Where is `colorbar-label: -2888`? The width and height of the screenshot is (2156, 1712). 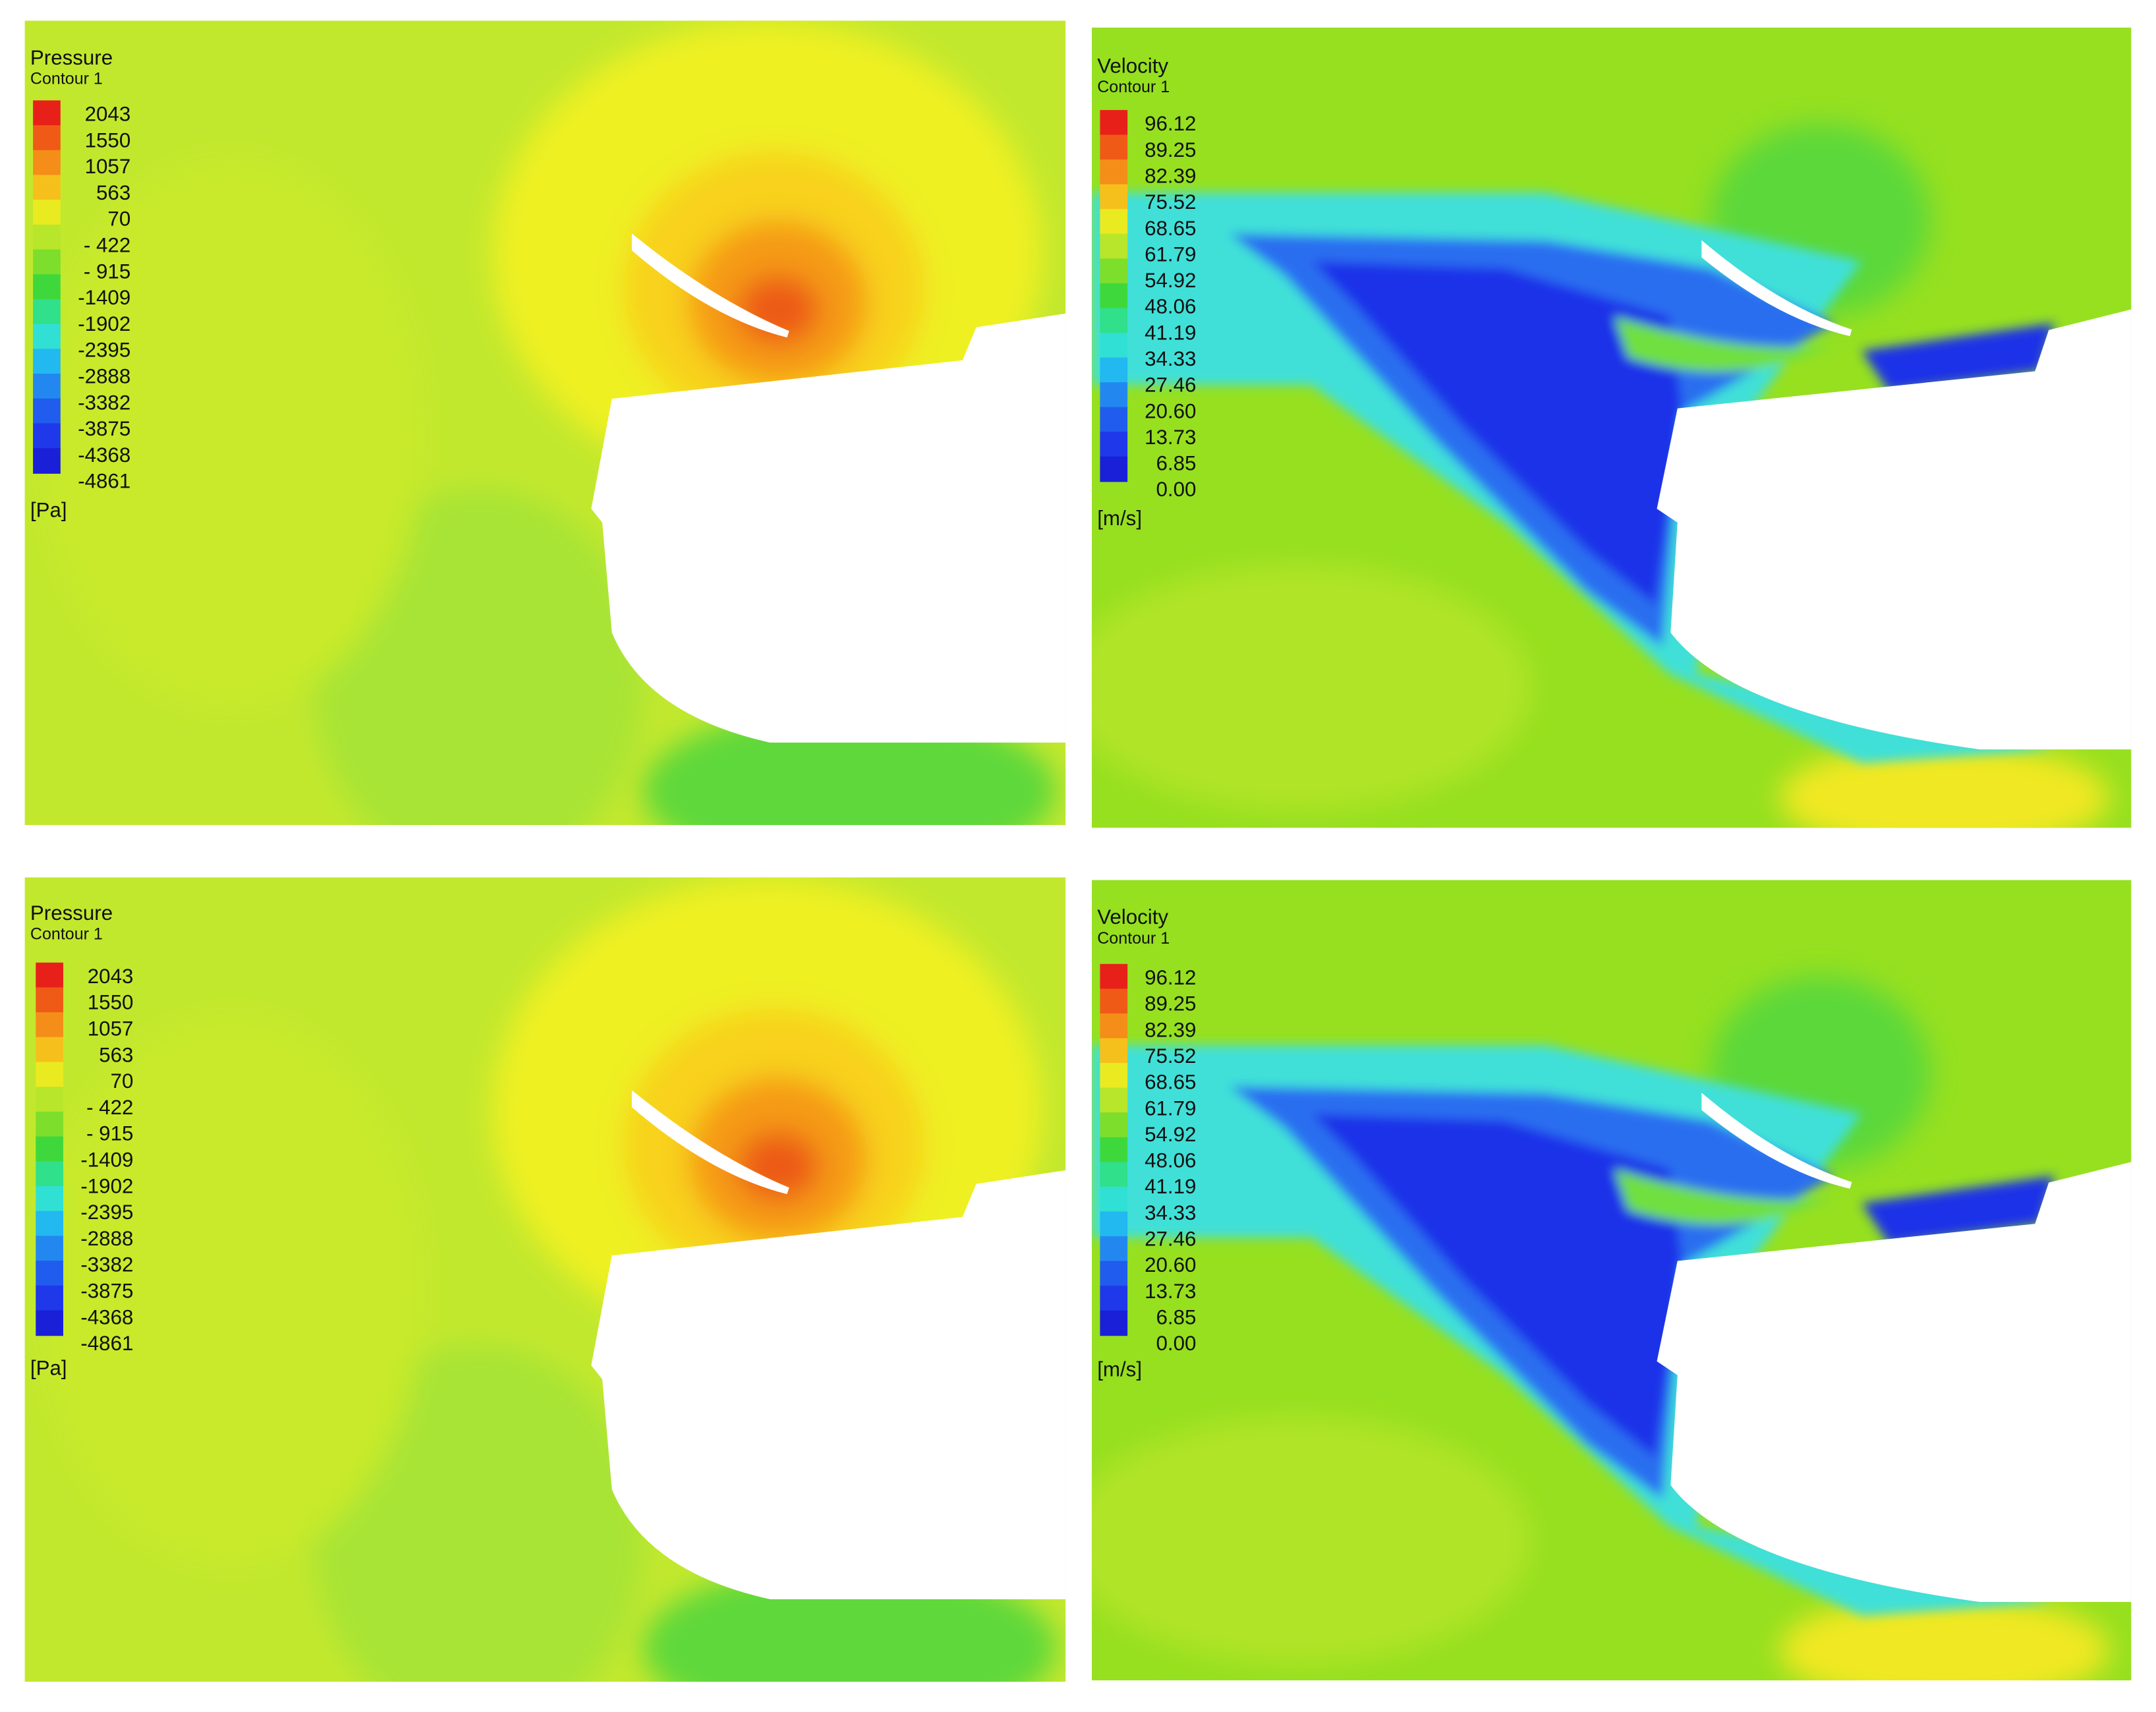 colorbar-label: -2888 is located at coordinates (104, 377).